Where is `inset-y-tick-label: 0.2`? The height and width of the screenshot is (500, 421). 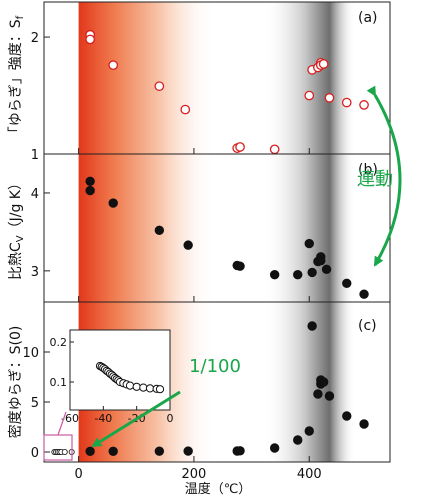
inset-y-tick-label: 0.2 is located at coordinates (59, 342).